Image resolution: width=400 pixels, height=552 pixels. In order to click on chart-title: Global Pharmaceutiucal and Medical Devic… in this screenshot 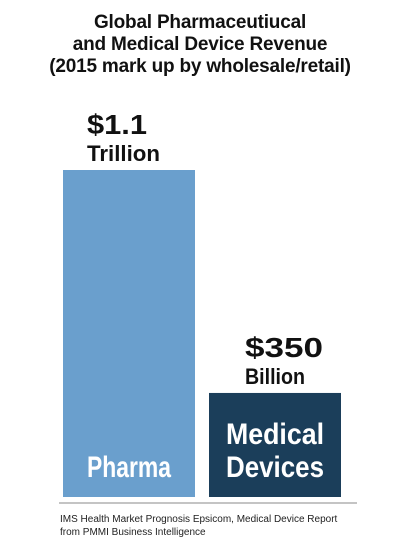, I will do `click(200, 45)`.